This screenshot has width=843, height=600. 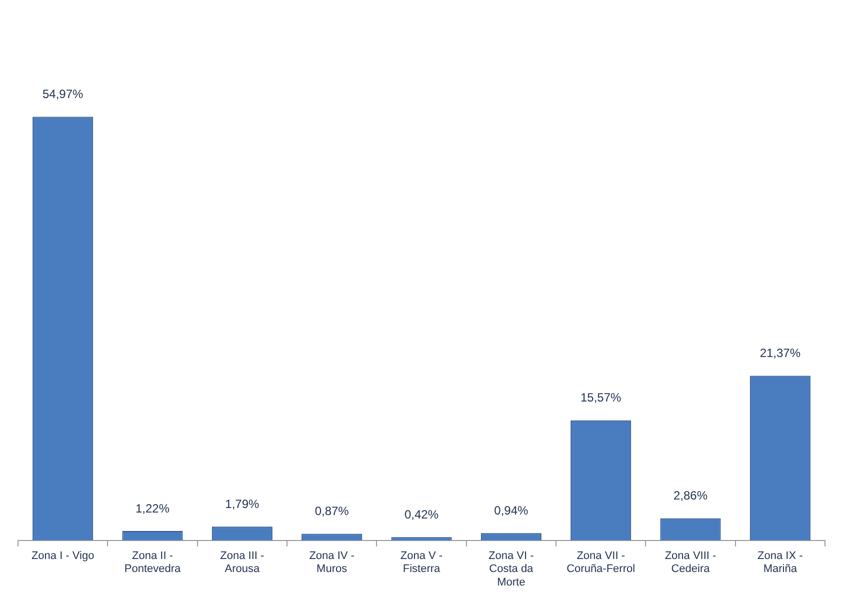 I want to click on data-label: 15,57%, so click(x=601, y=397).